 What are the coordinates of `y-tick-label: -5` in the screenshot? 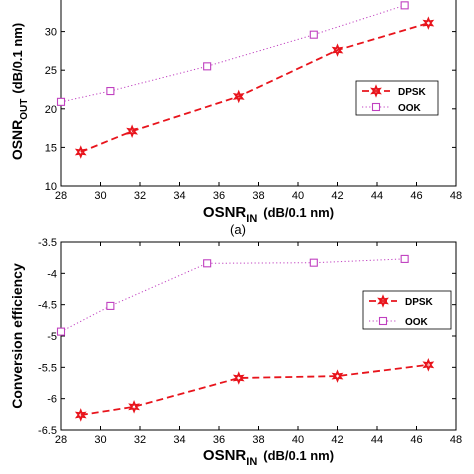 It's located at (52, 337).